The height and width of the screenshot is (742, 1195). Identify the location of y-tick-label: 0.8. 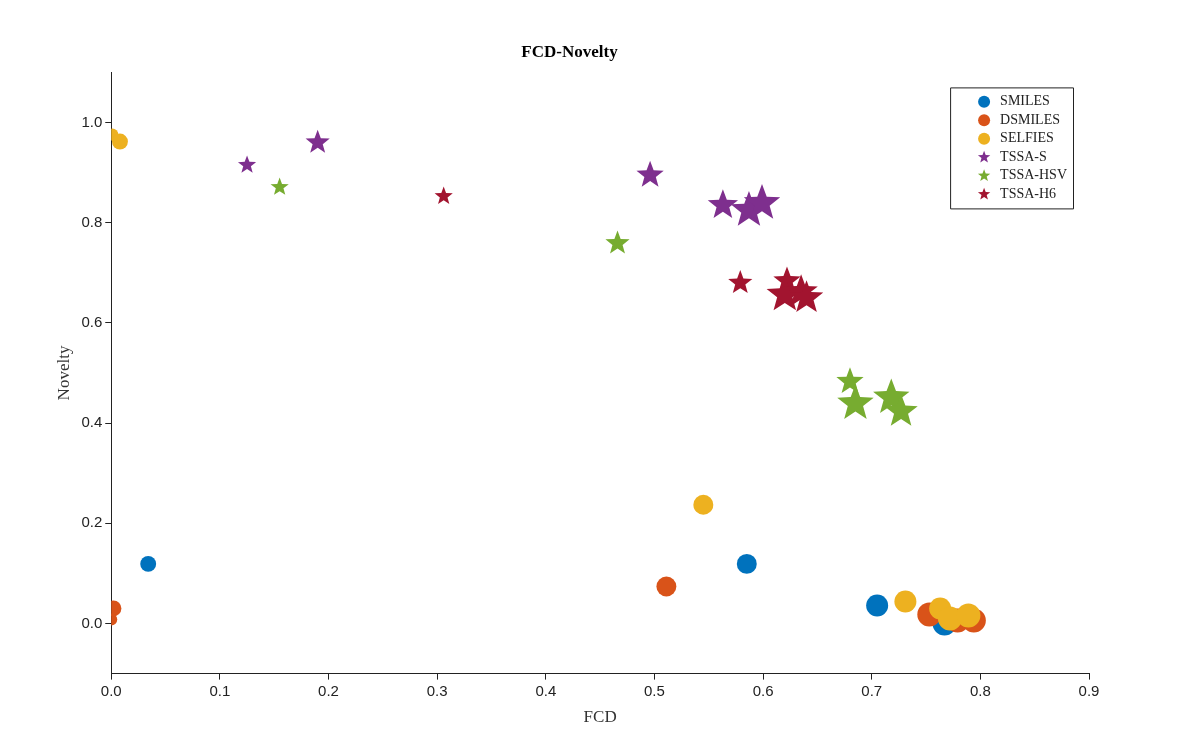
(92, 221).